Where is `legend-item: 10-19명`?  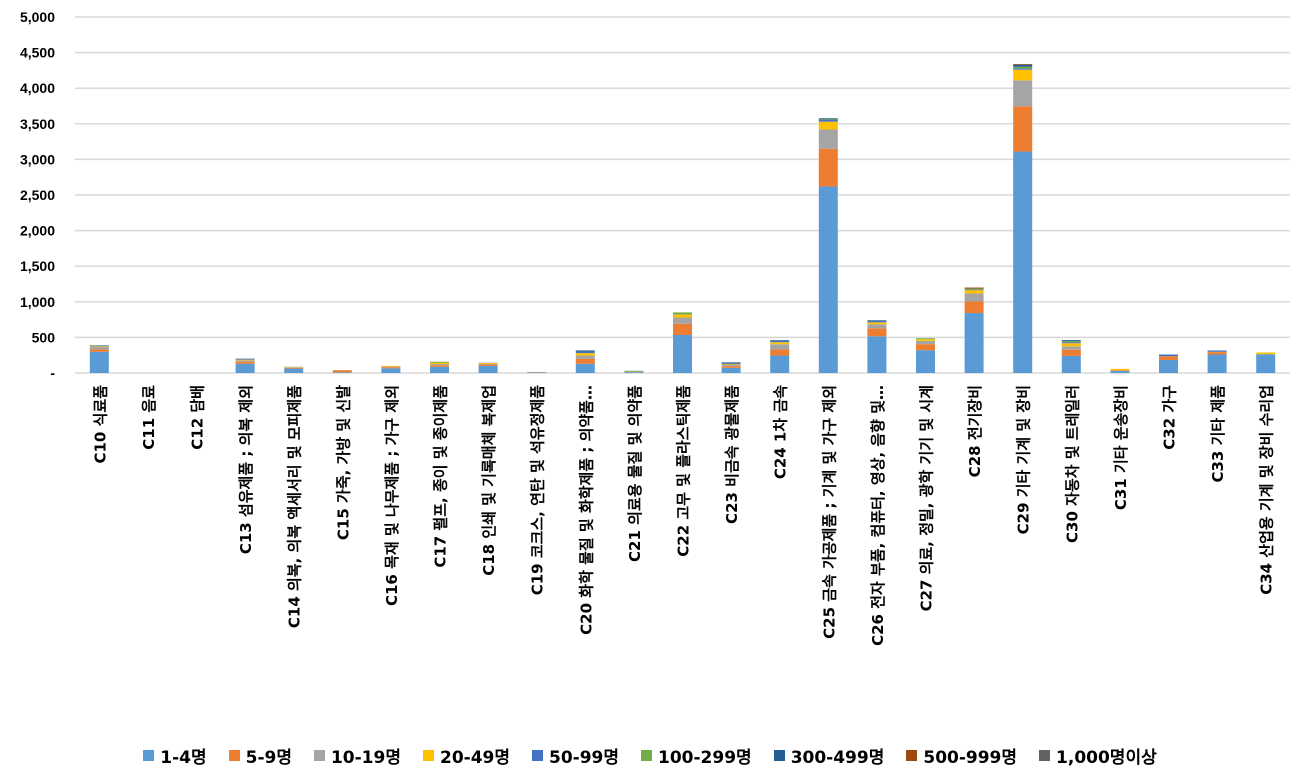 legend-item: 10-19명 is located at coordinates (357, 755).